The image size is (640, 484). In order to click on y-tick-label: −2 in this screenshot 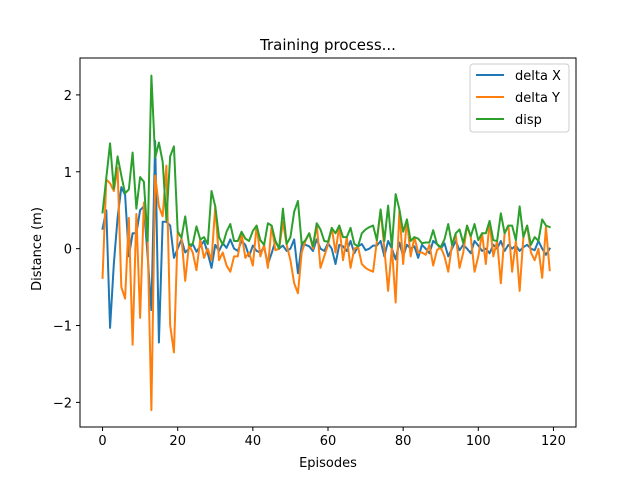, I will do `click(62, 403)`.